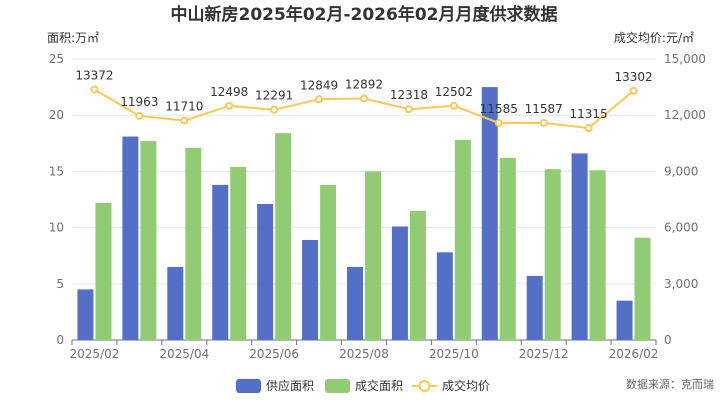 The image size is (728, 404). What do you see at coordinates (668, 340) in the screenshot?
I see `y-right-tick-label: 0` at bounding box center [668, 340].